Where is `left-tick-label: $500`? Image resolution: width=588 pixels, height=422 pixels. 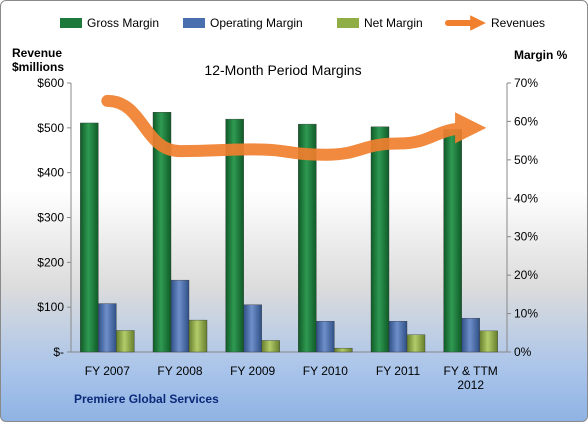 left-tick-label: $500 is located at coordinates (50, 128).